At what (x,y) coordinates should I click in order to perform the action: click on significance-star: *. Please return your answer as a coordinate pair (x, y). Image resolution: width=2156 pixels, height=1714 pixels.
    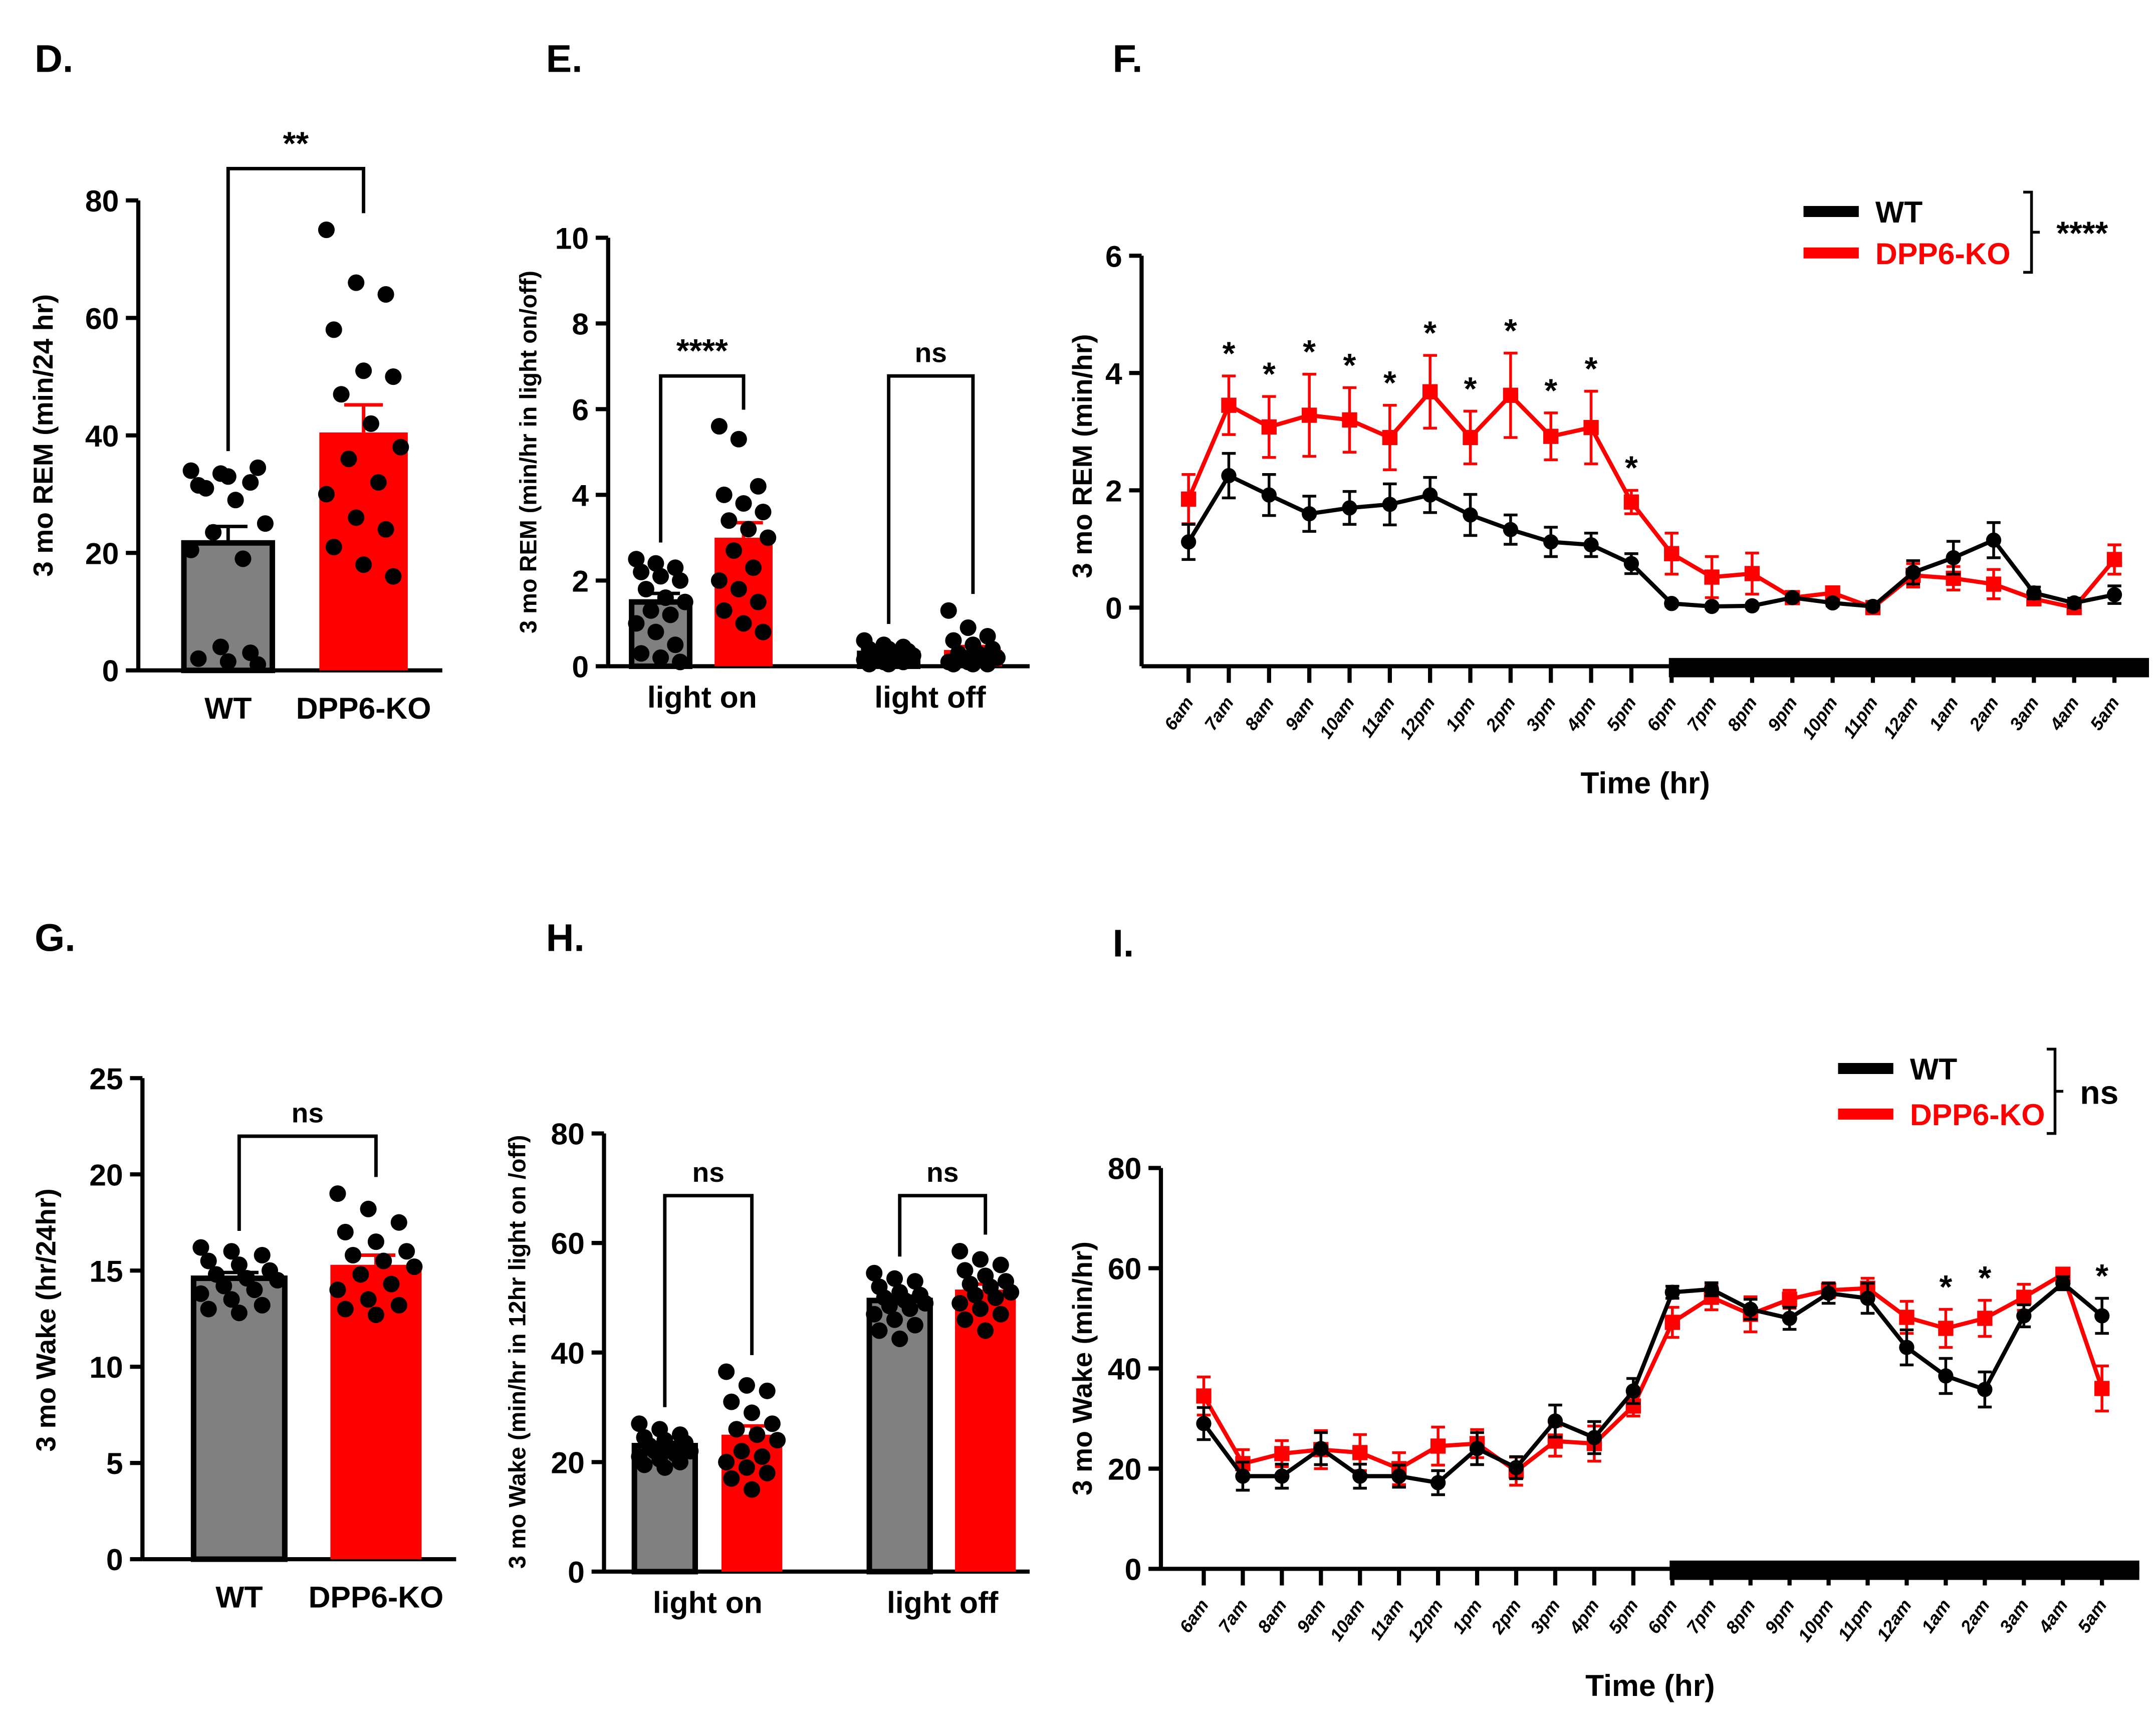
    Looking at the image, I should click on (1631, 468).